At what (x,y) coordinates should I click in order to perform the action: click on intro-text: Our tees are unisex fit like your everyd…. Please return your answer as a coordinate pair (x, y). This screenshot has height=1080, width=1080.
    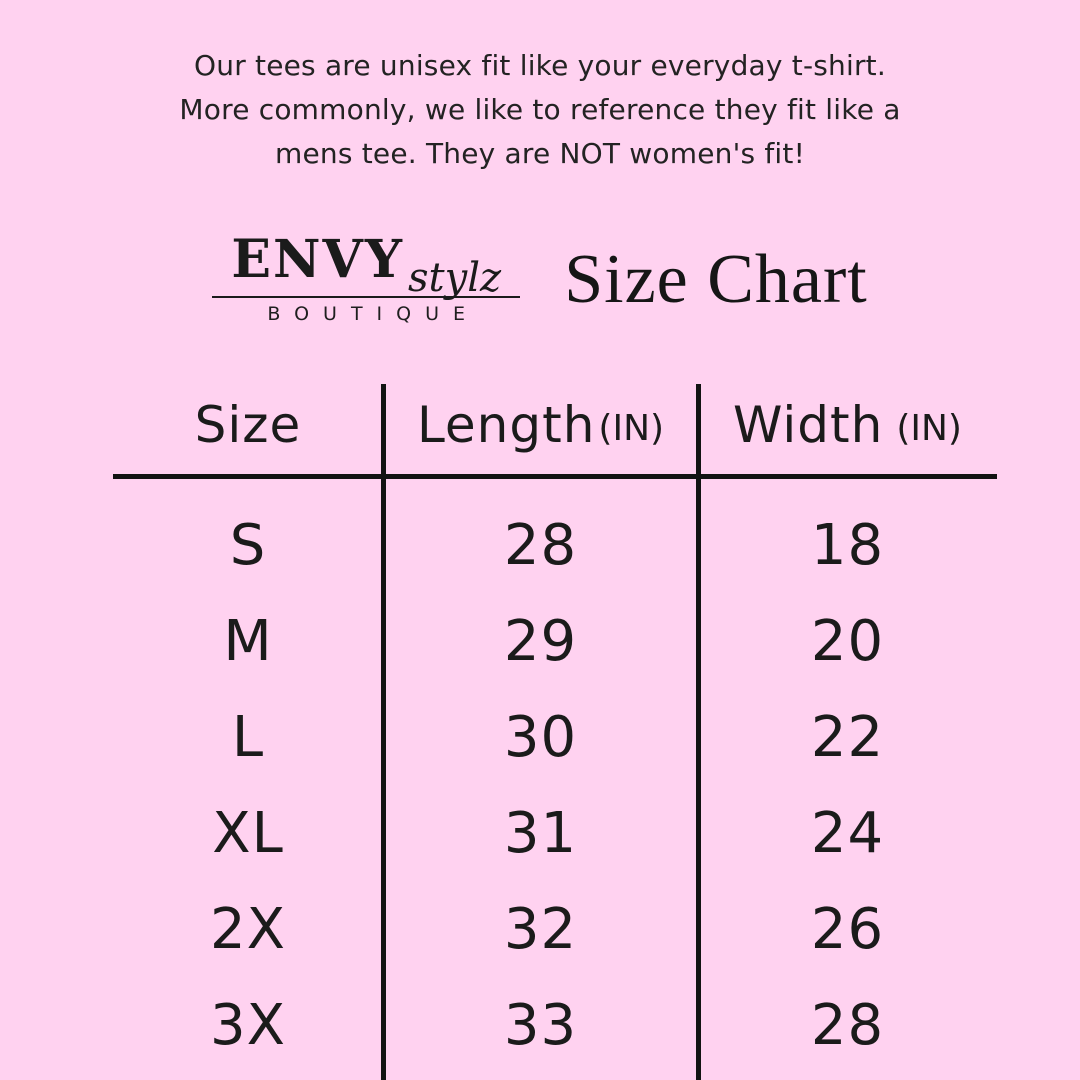
    Looking at the image, I should click on (540, 110).